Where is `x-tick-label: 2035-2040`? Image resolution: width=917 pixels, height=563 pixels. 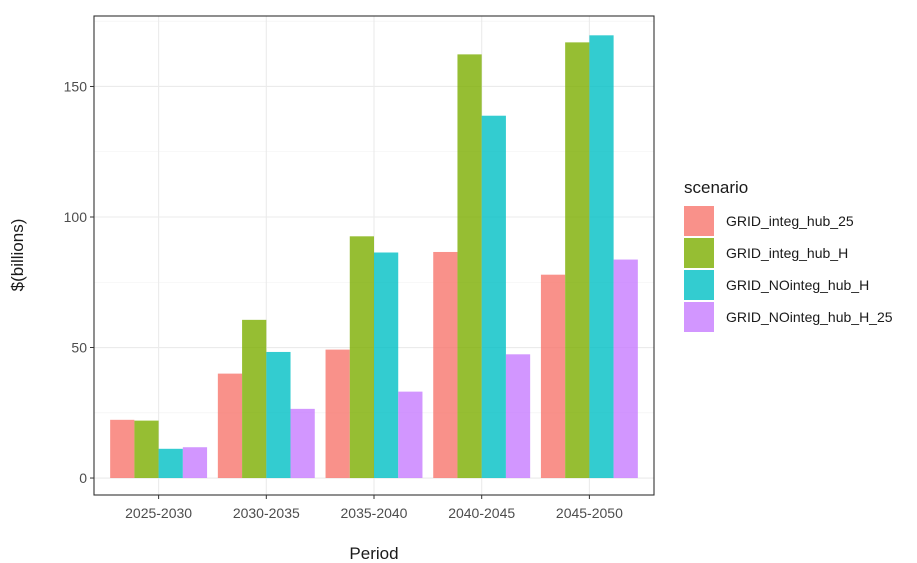
x-tick-label: 2035-2040 is located at coordinates (374, 513).